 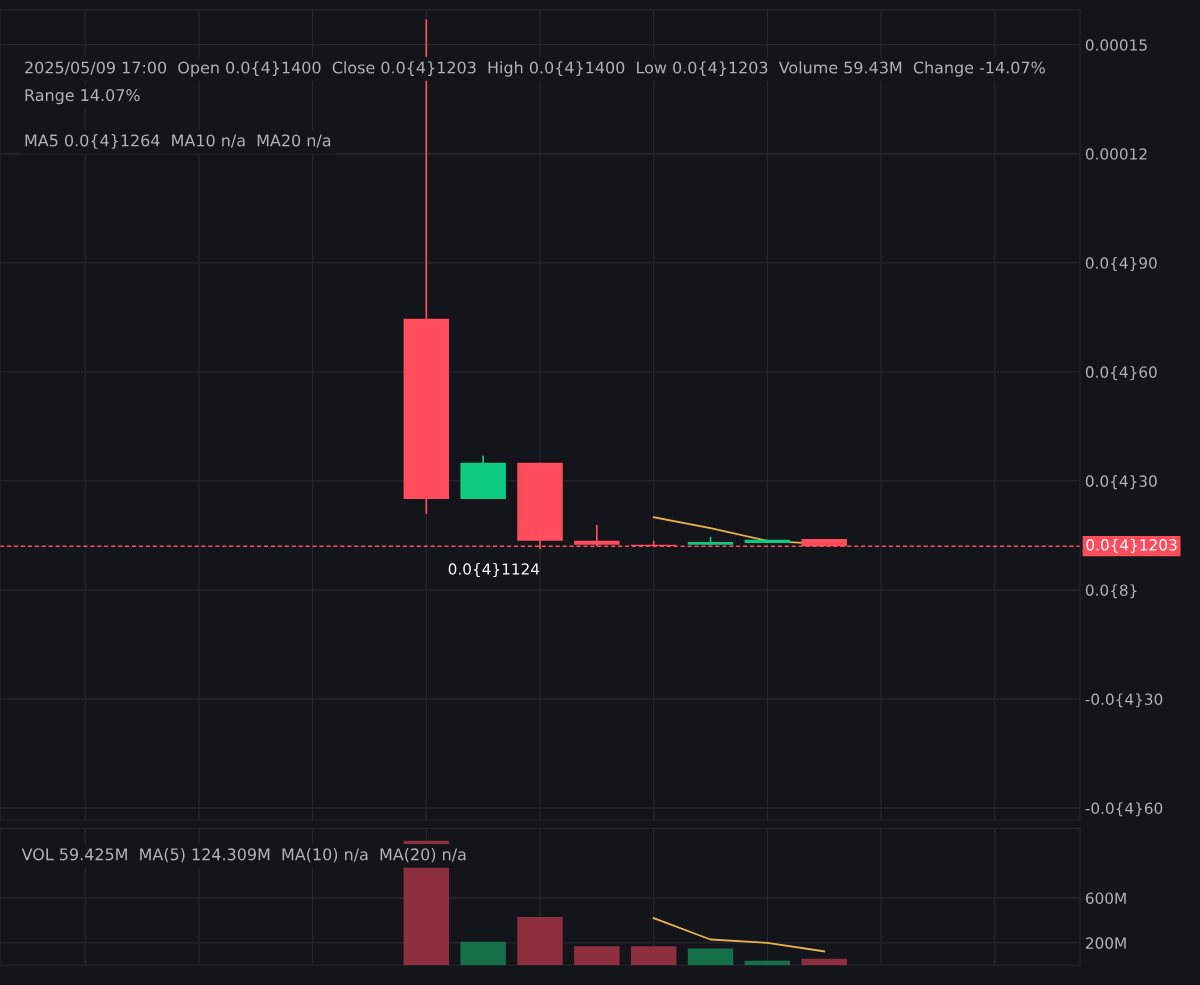 What do you see at coordinates (243, 855) in the screenshot?
I see `annotation: VOL 59.425M MA(5) 124.309M MA(10) n/a MA(20) n/a` at bounding box center [243, 855].